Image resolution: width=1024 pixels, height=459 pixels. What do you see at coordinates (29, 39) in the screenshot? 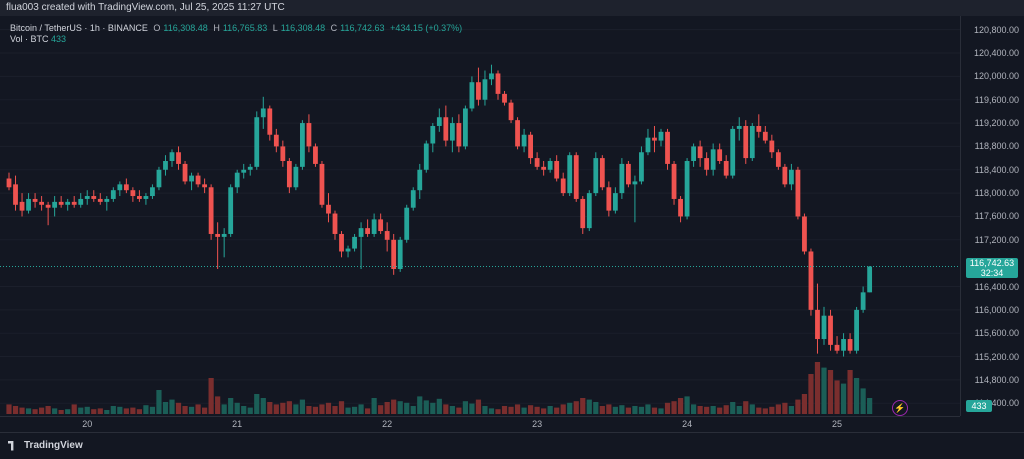
I see `volume-legend-label: Vol · BTC` at bounding box center [29, 39].